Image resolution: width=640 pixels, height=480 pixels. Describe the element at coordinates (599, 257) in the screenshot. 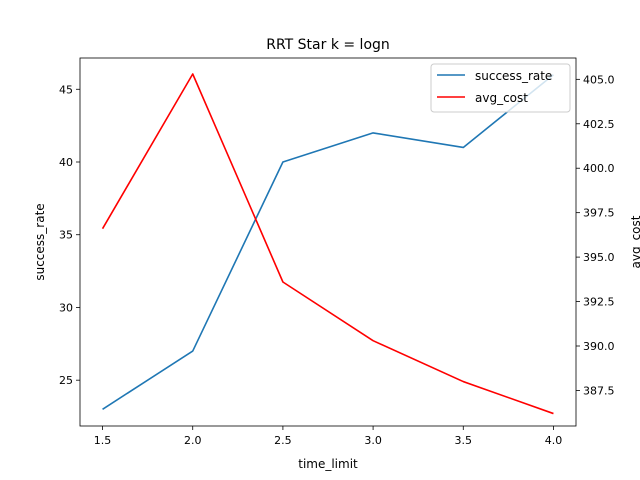

I see `right-y-tick-label: 395.0` at that location.